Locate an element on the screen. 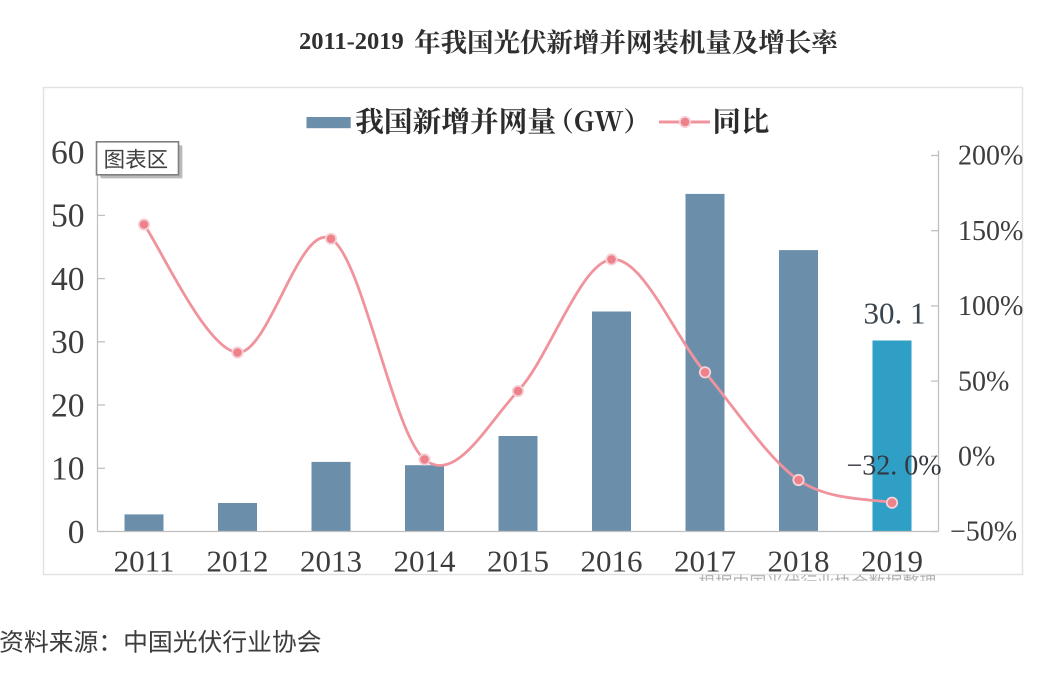 The width and height of the screenshot is (1050, 678). svg-text: 10 is located at coordinates (68, 469).